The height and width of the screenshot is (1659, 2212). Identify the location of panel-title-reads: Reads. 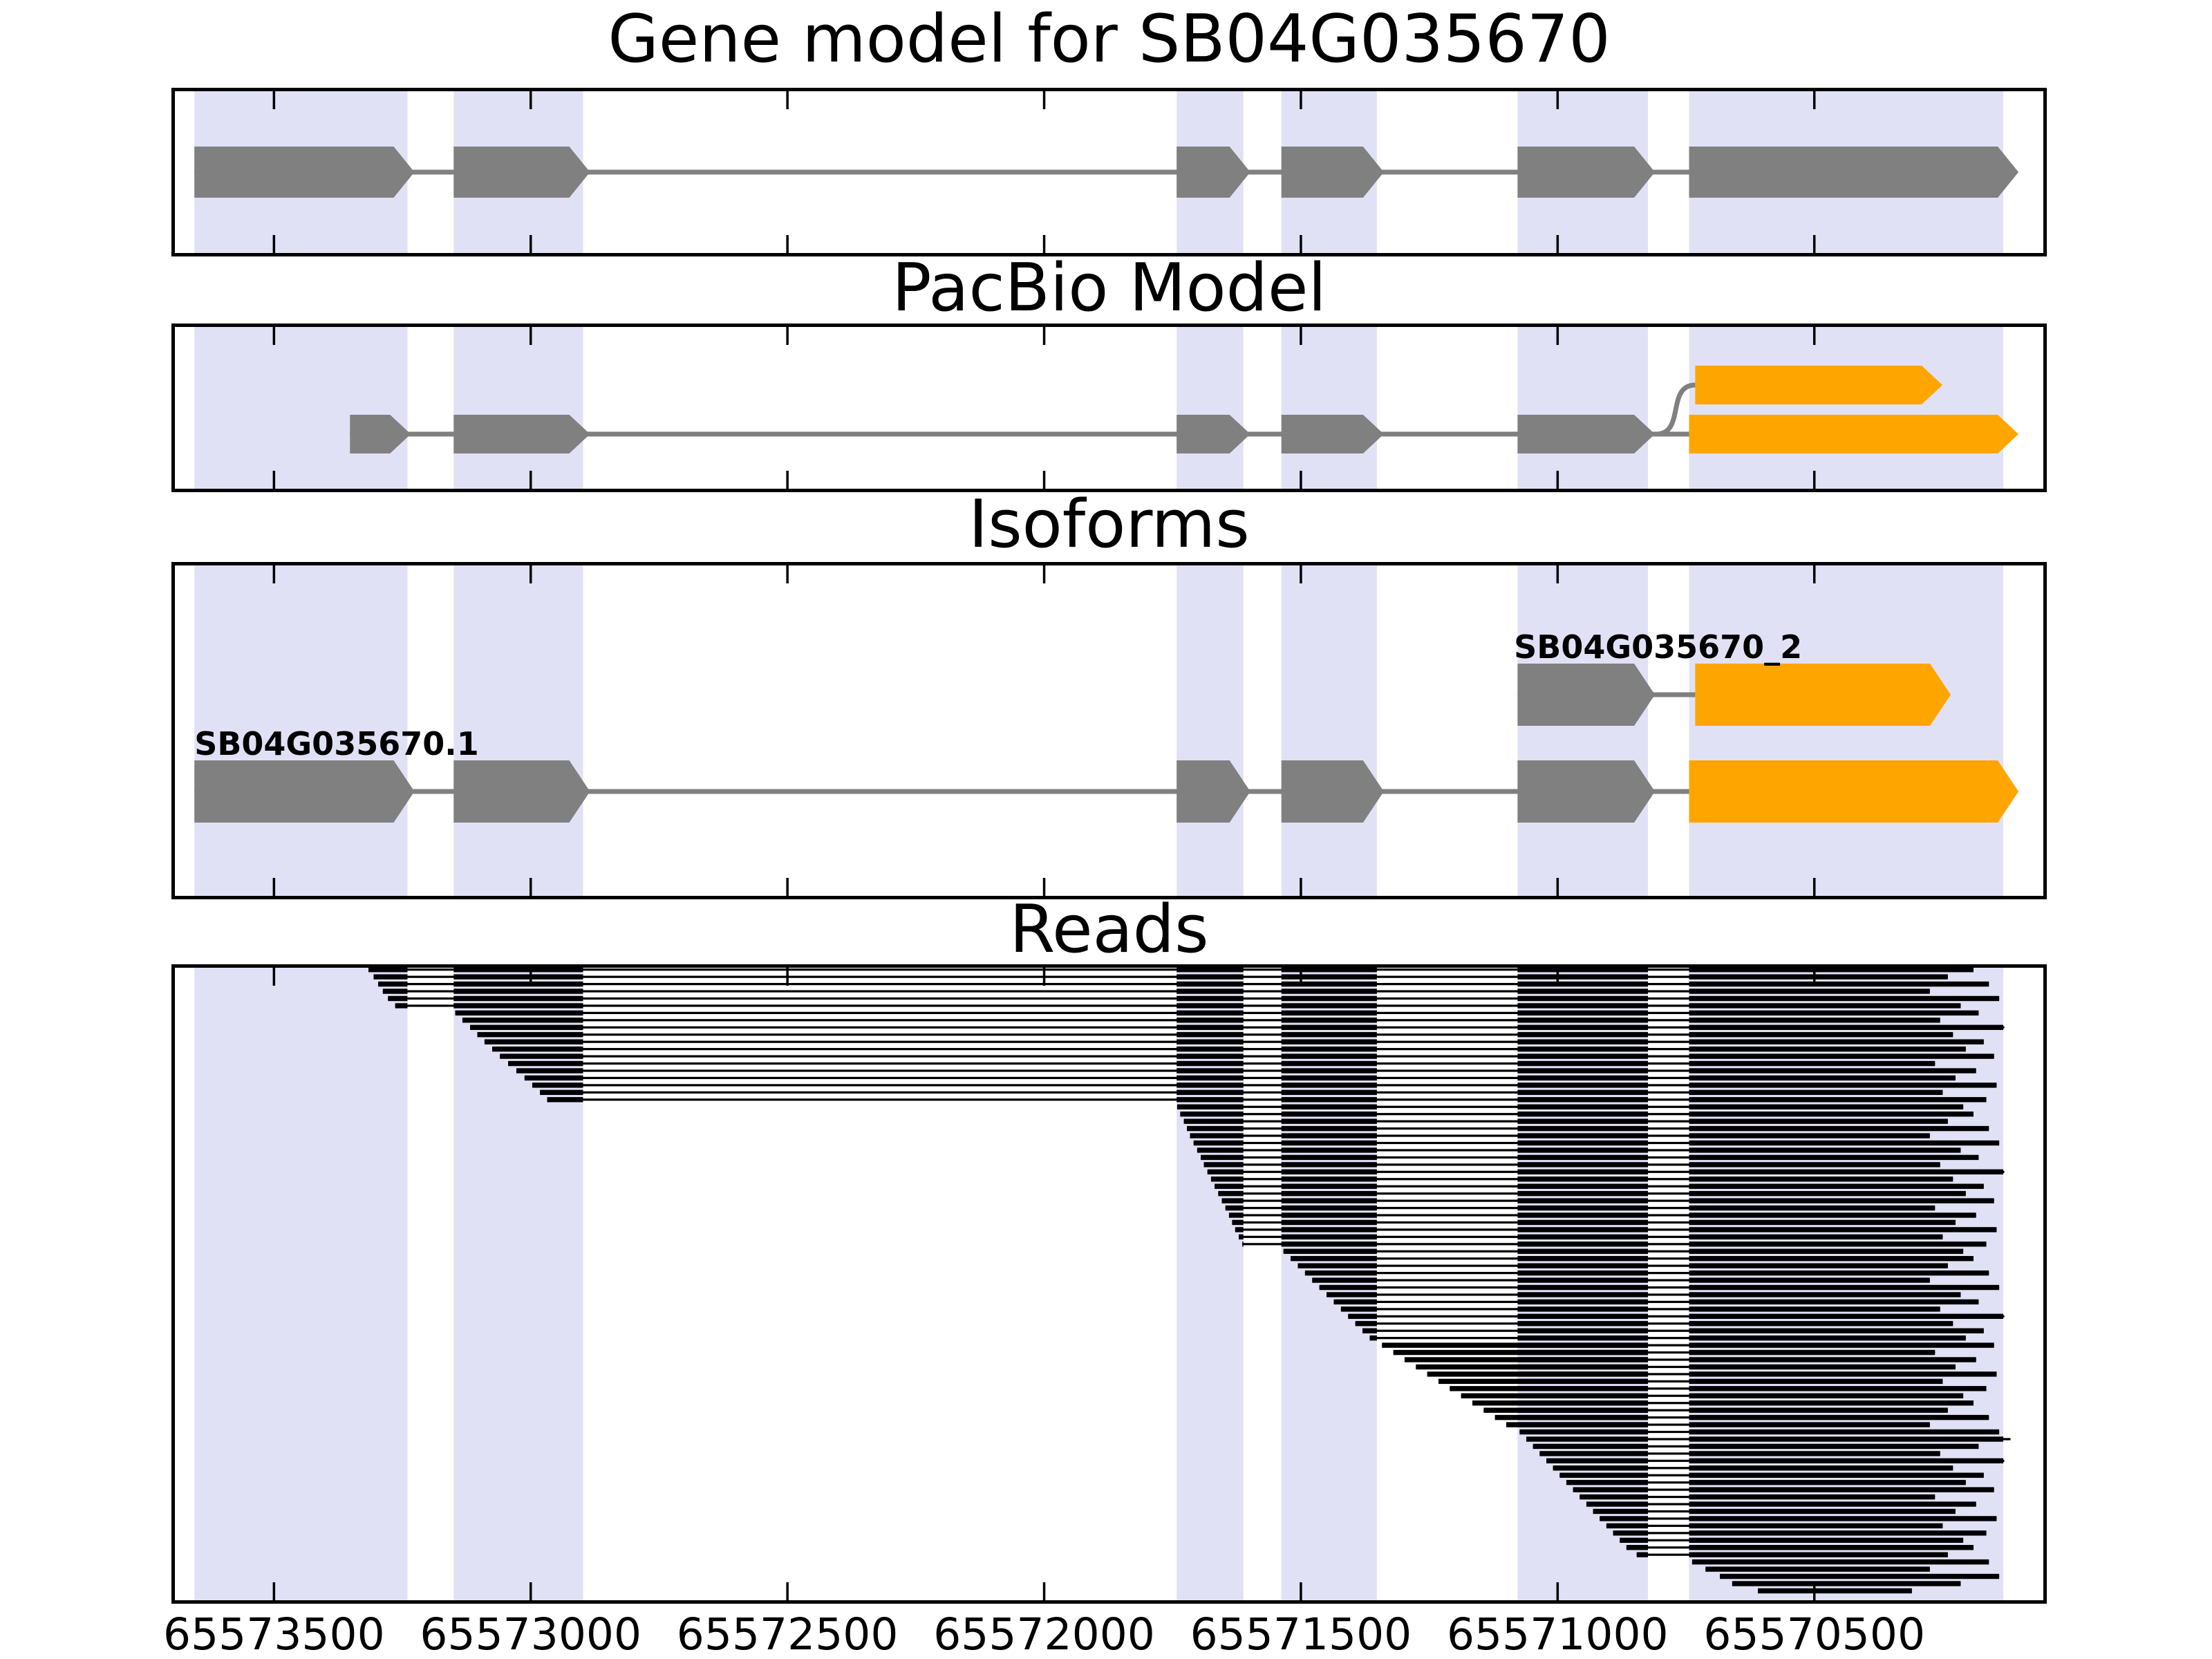
(1109, 930).